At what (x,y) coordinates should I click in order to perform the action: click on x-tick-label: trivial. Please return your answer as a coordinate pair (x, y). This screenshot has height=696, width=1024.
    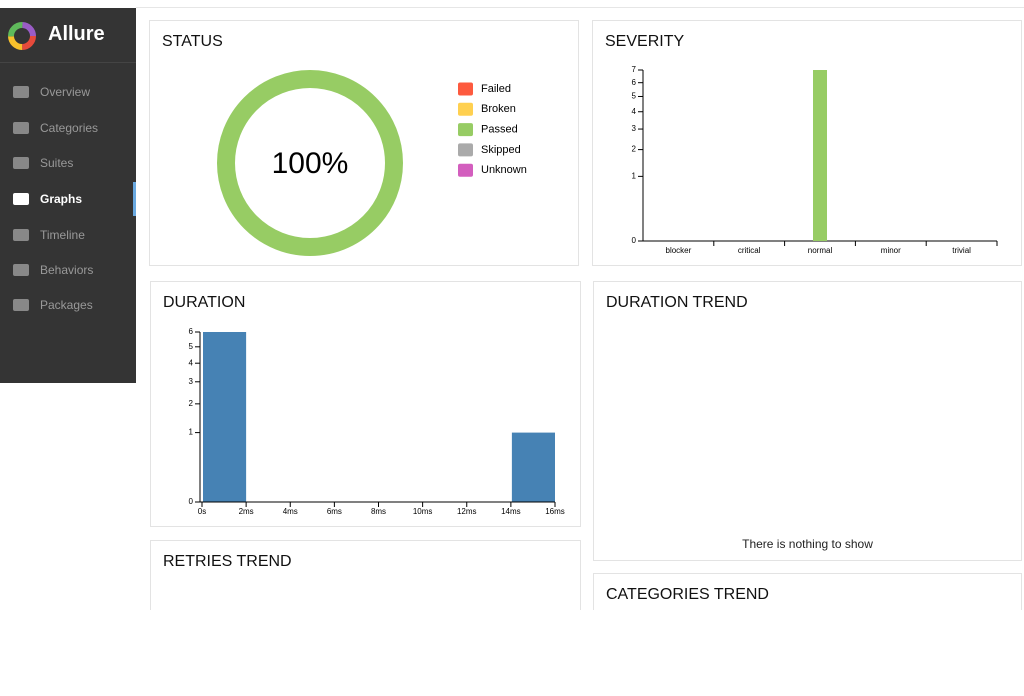
    Looking at the image, I should click on (961, 250).